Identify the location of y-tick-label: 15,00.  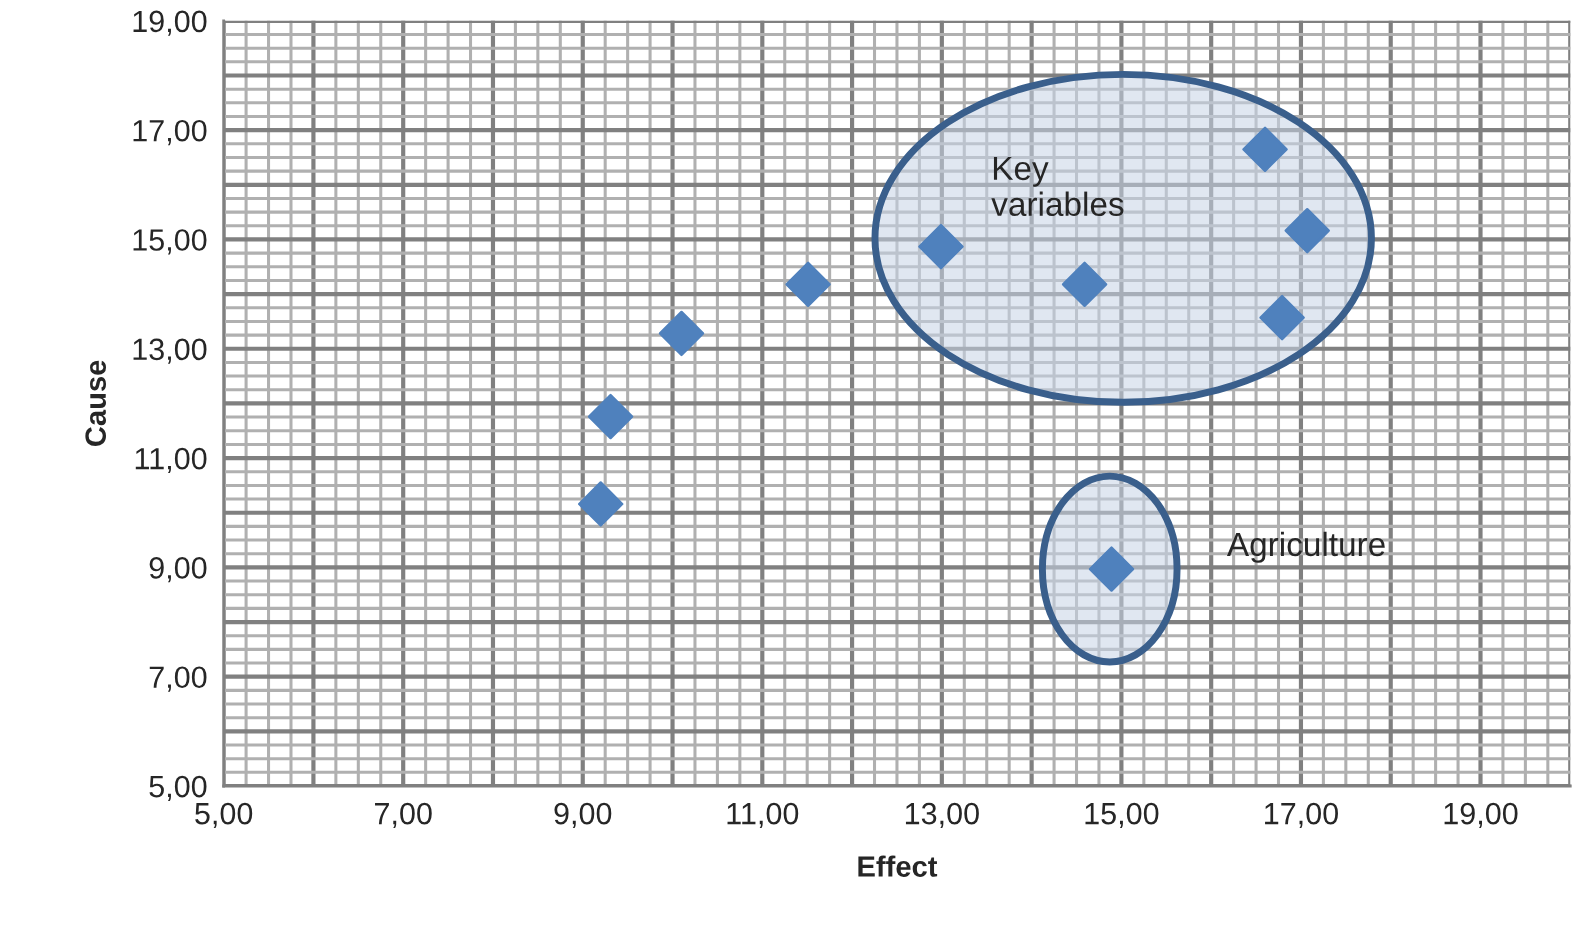
(170, 242).